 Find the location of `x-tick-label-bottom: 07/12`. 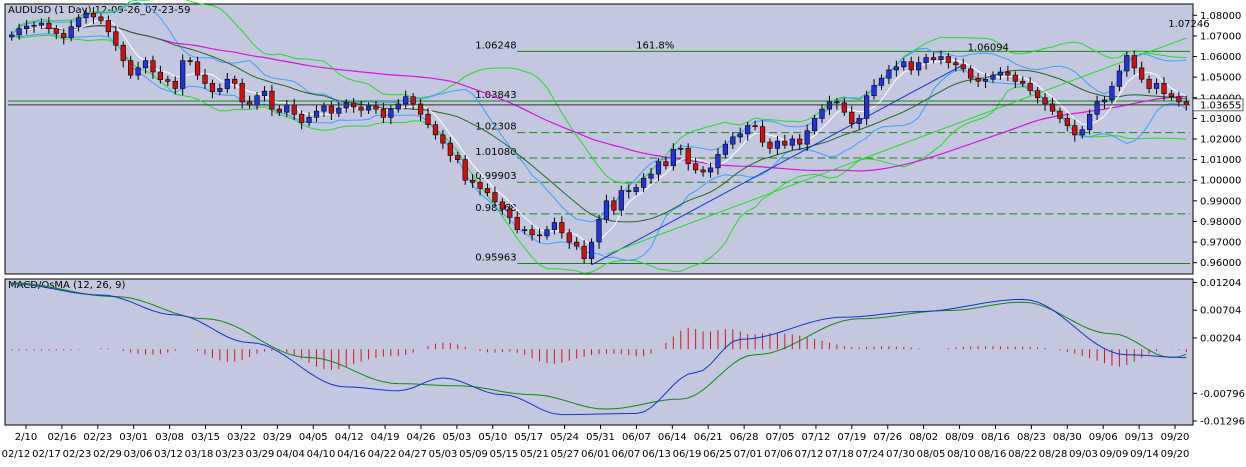

x-tick-label-bottom: 07/12 is located at coordinates (809, 454).